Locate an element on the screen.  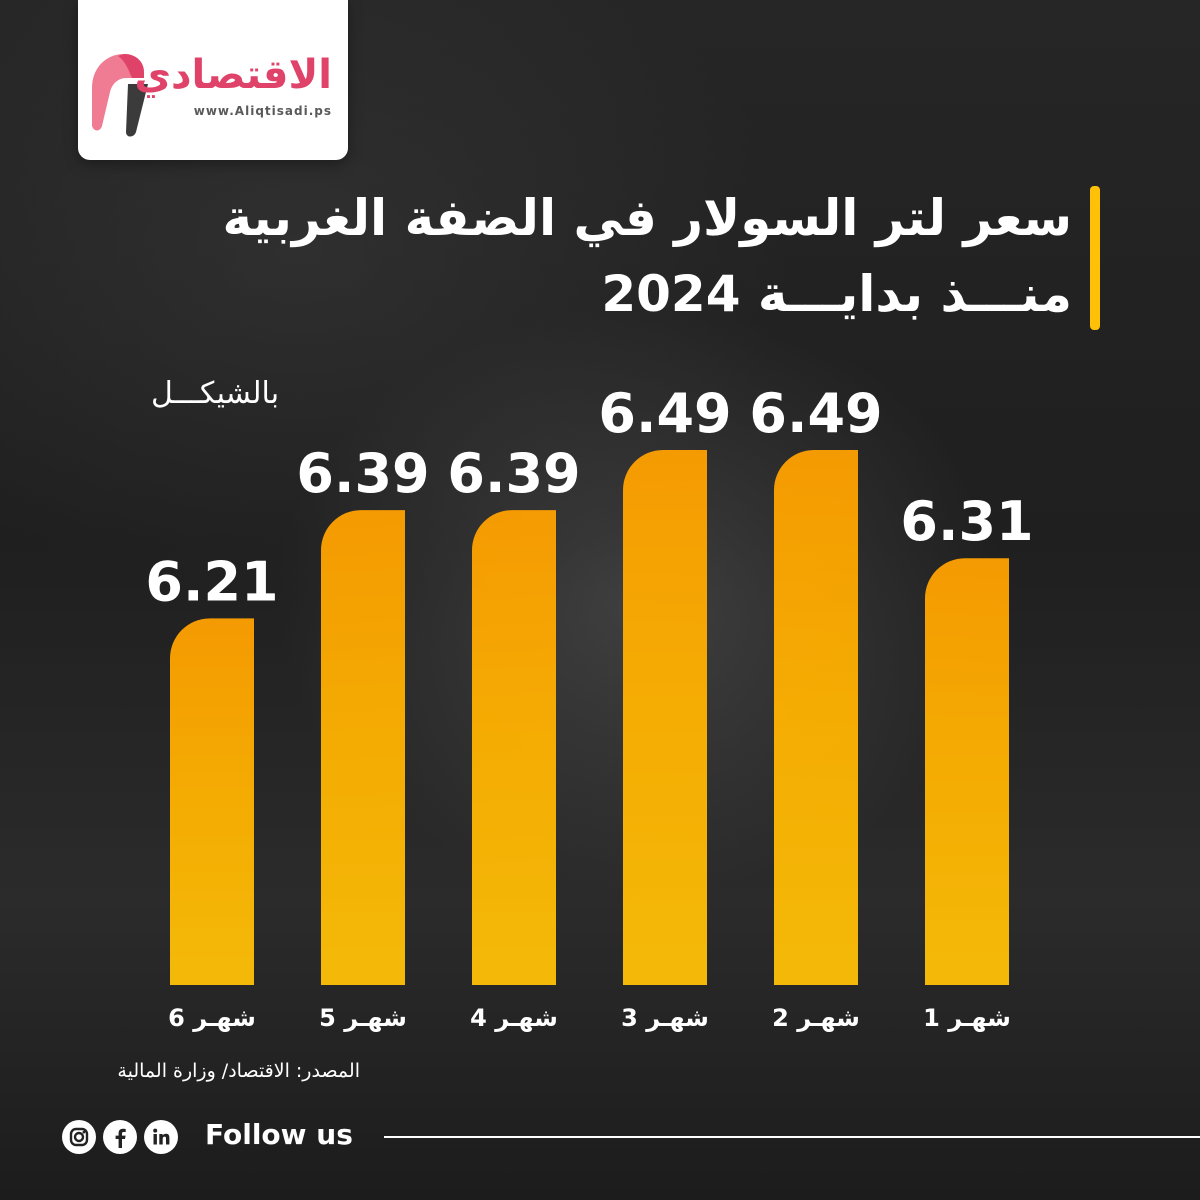
category-label-2: شهـر 5 is located at coordinates (363, 1018).